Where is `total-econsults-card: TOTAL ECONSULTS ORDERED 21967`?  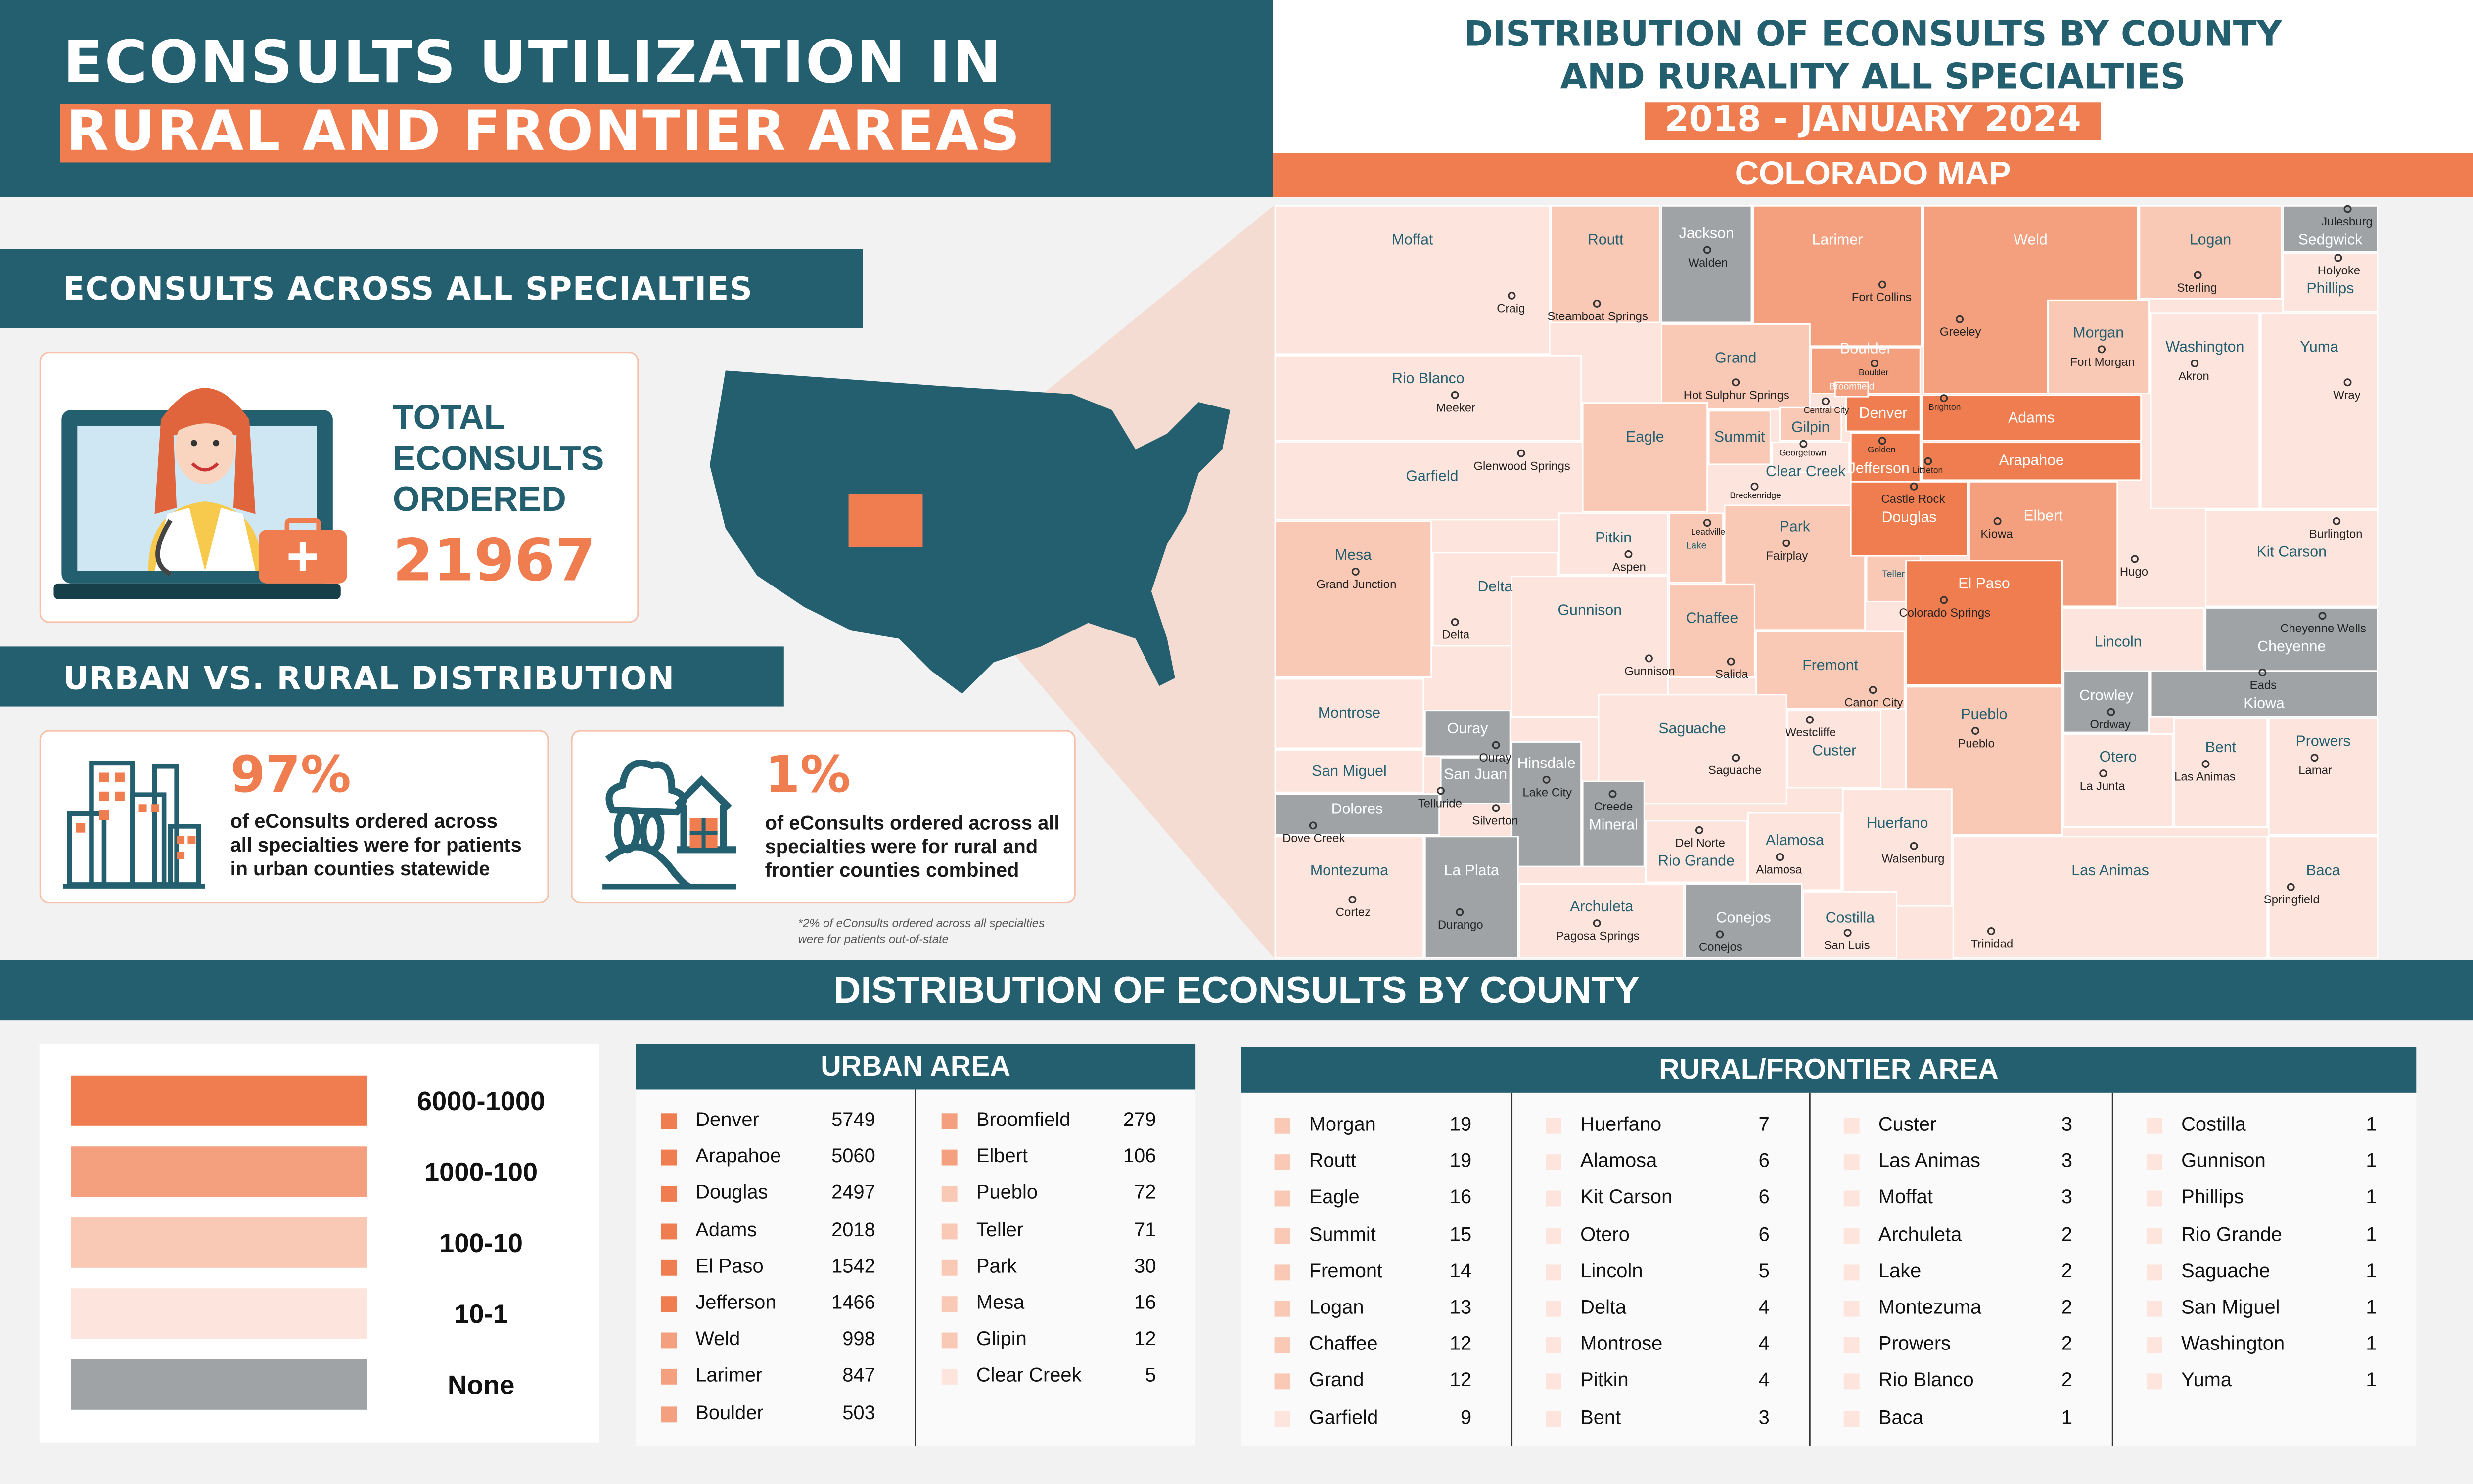
total-econsults-card: TOTAL ECONSULTS ORDERED 21967 is located at coordinates (339, 488).